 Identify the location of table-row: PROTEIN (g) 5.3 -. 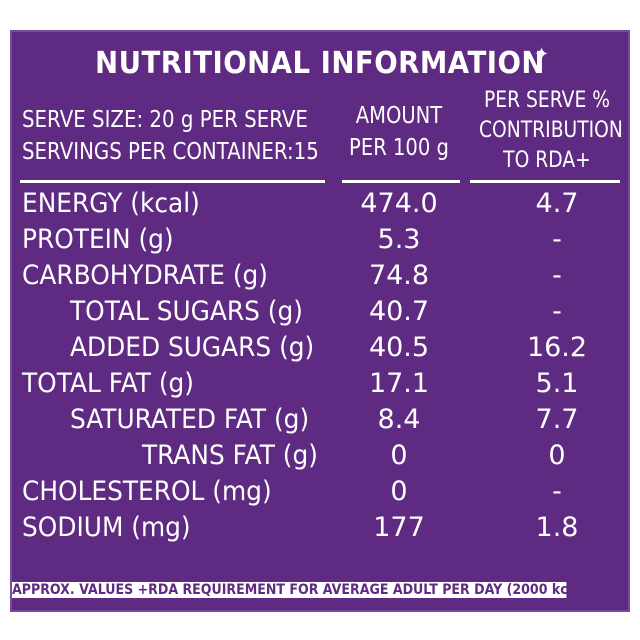
(320, 240).